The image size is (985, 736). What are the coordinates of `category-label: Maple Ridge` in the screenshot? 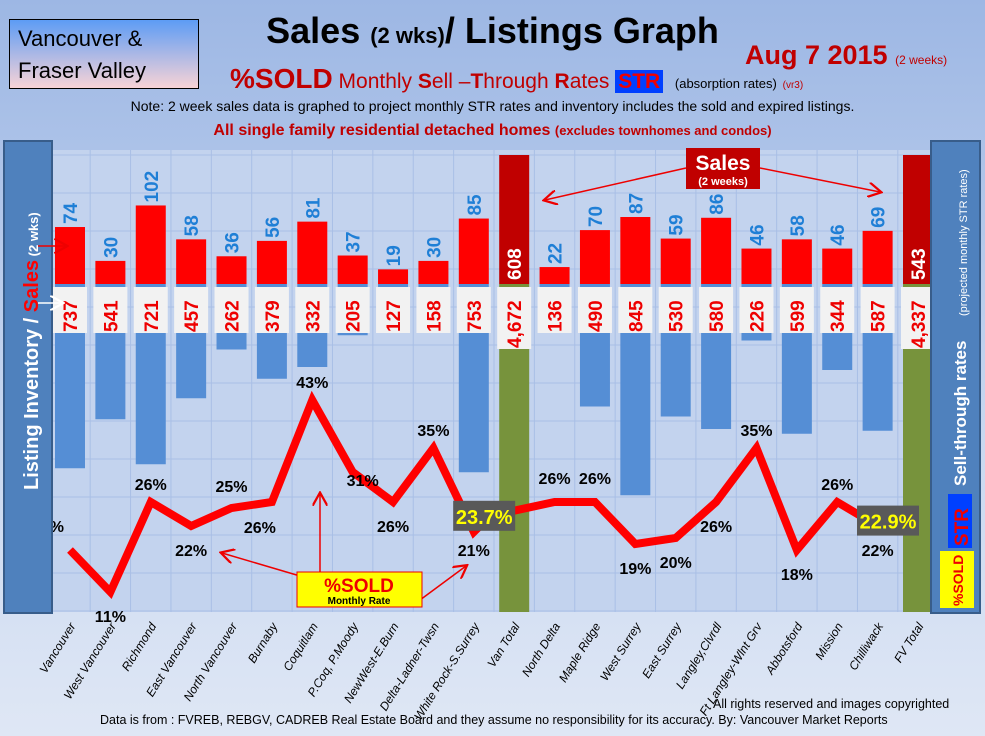 It's located at (580, 652).